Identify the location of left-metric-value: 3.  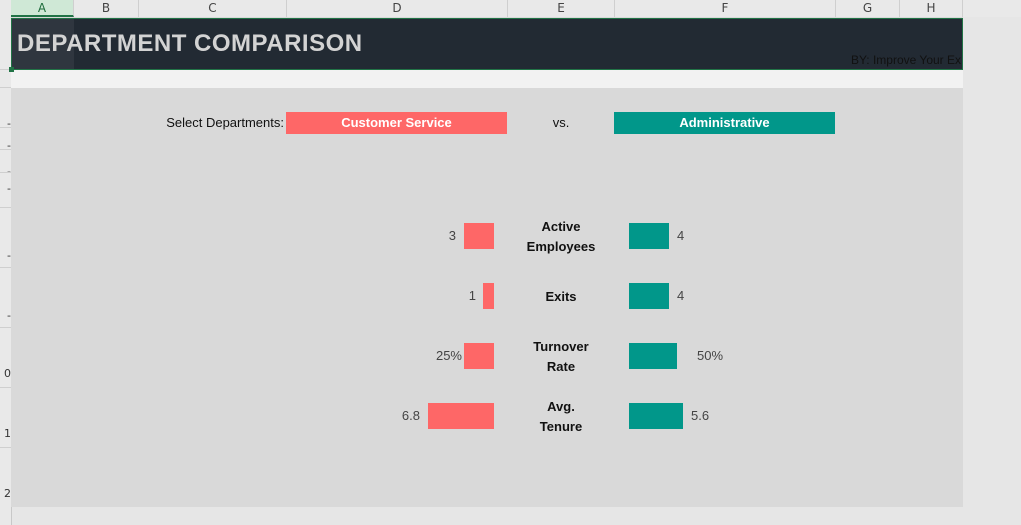
(452, 235).